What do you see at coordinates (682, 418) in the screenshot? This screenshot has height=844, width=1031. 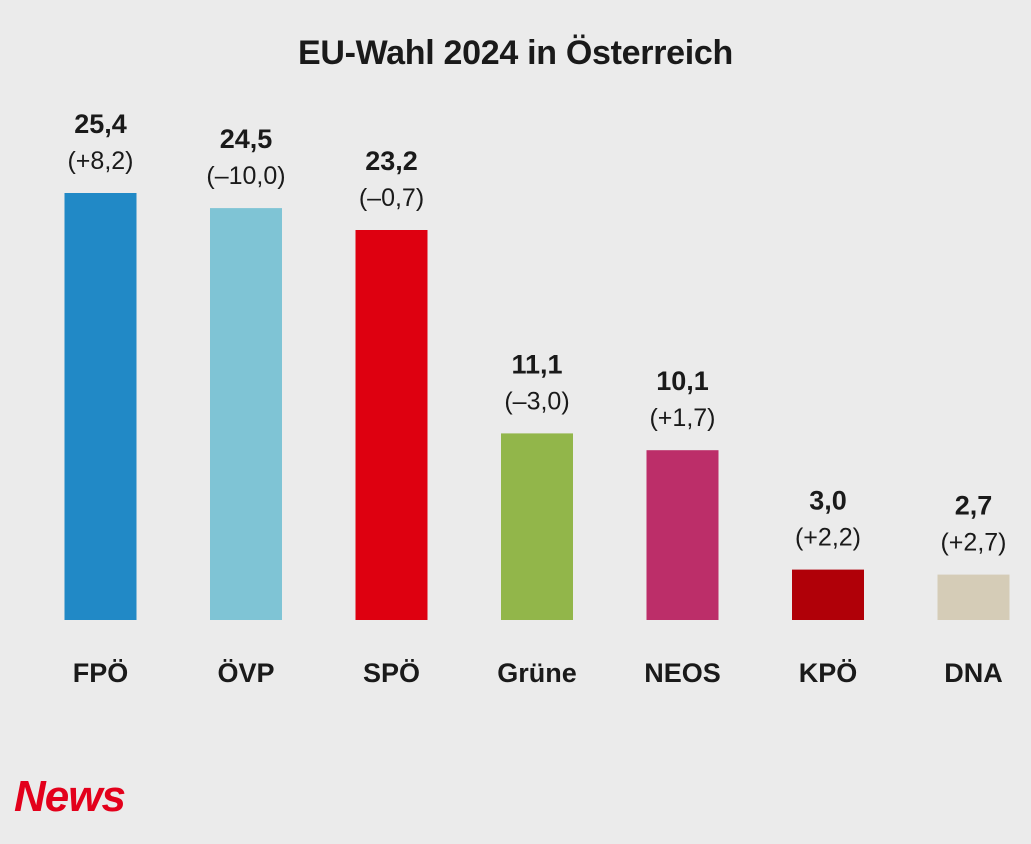 I see `change-label-neos: (+1,7)` at bounding box center [682, 418].